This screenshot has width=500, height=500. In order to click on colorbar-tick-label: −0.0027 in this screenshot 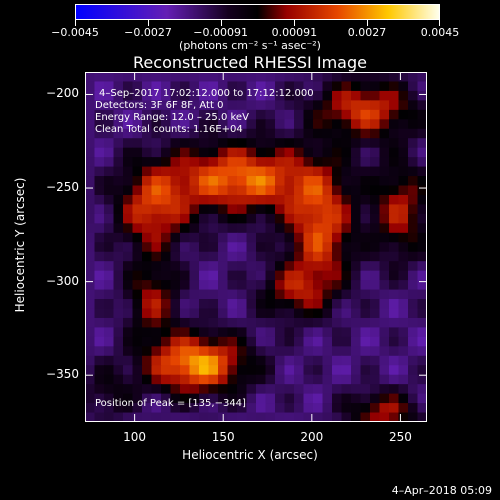, I will do `click(148, 32)`.